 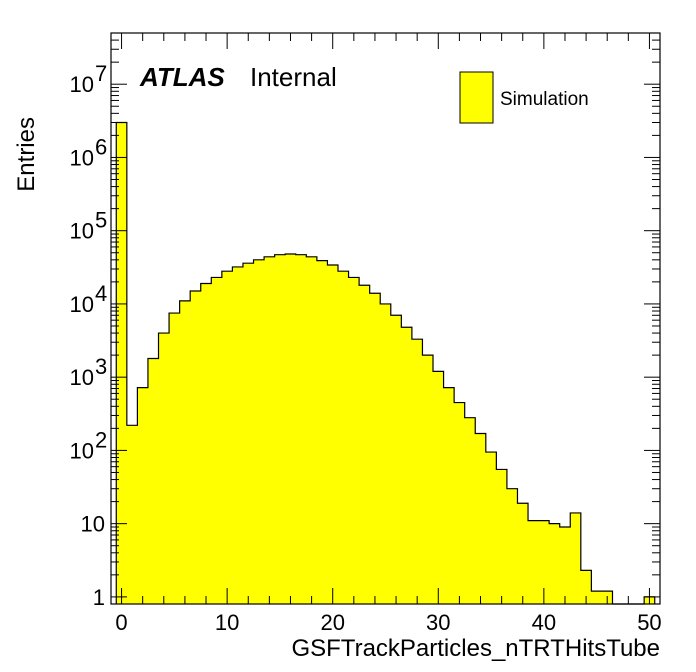 I want to click on x-tick-label: 10, so click(x=227, y=622).